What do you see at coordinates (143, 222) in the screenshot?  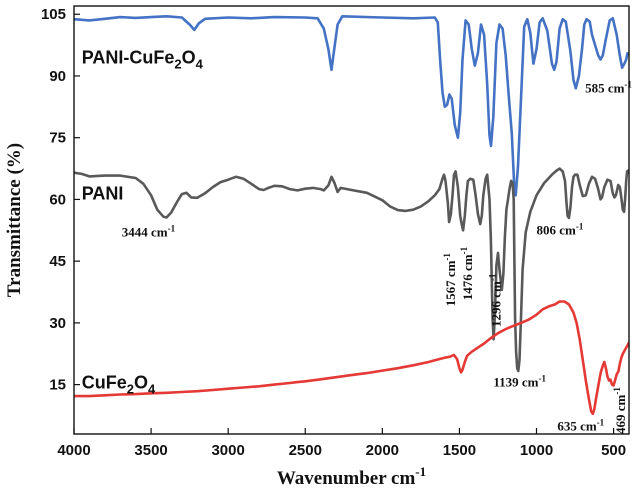 I see `series-labels: PANI-CuFe2O4 PANI CuFe2O4` at bounding box center [143, 222].